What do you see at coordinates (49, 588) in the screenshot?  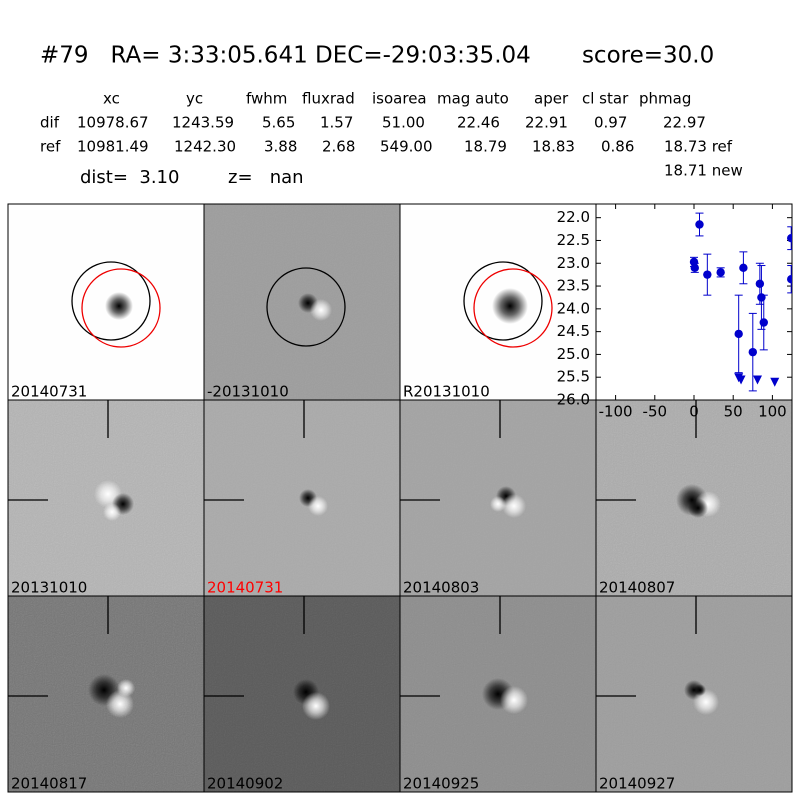 I see `stamp-label: 20131010` at bounding box center [49, 588].